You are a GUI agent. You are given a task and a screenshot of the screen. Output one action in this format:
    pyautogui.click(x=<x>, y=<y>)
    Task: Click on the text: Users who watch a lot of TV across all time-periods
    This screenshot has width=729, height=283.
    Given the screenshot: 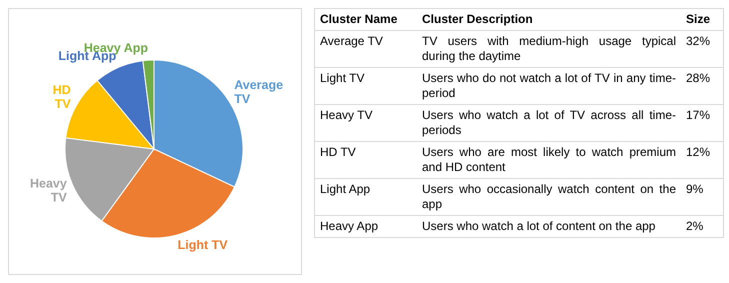 What is the action you would take?
    pyautogui.click(x=549, y=123)
    